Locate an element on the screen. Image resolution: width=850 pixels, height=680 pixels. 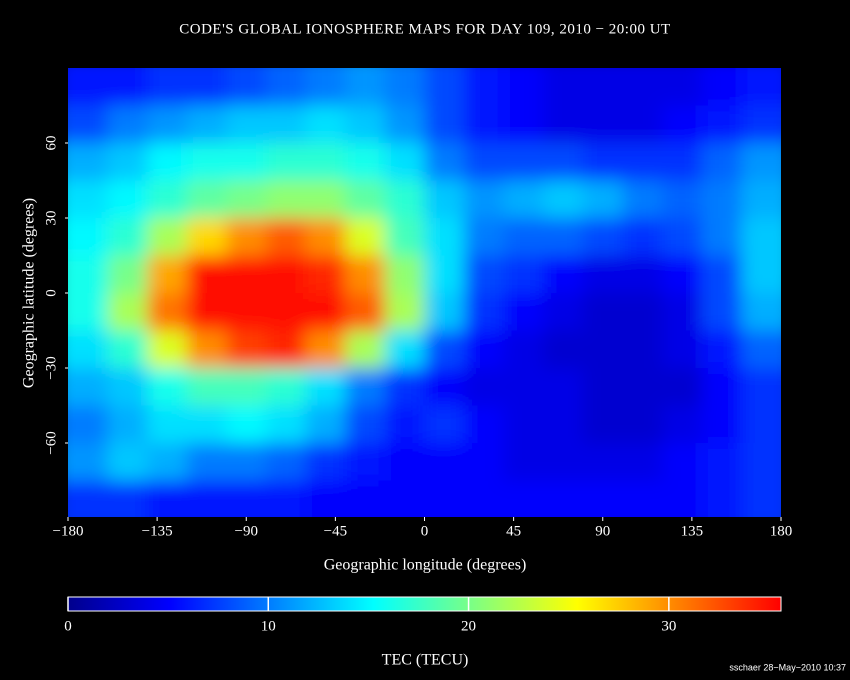
colorbar is located at coordinates (424, 604).